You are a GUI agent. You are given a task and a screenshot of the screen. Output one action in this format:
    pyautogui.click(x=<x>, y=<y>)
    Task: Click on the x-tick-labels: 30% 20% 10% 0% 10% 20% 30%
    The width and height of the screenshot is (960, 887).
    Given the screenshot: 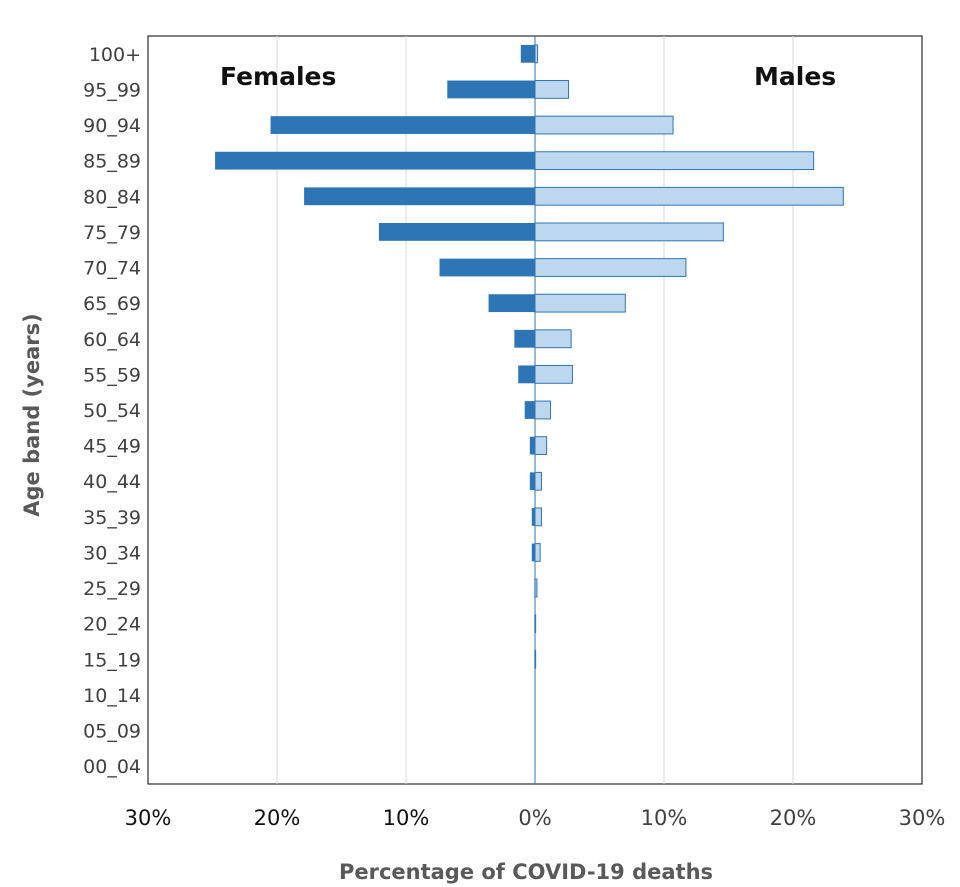 What is the action you would take?
    pyautogui.click(x=535, y=818)
    